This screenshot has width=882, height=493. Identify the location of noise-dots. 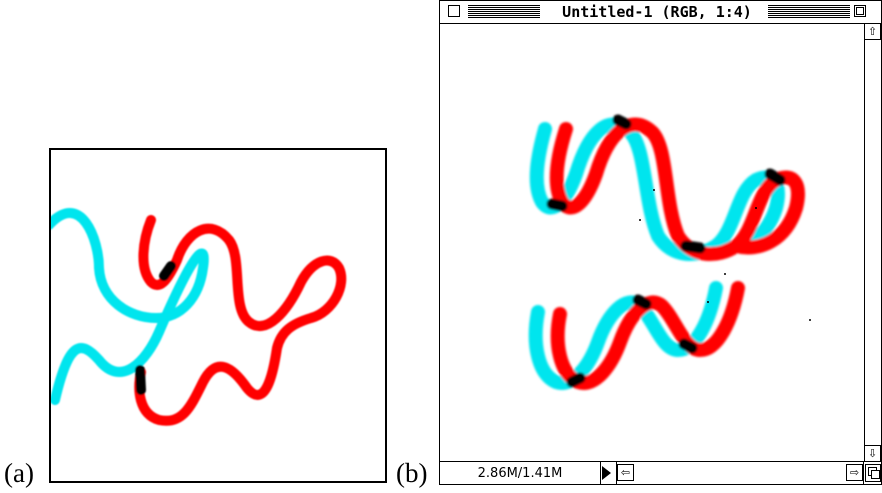
(725, 255).